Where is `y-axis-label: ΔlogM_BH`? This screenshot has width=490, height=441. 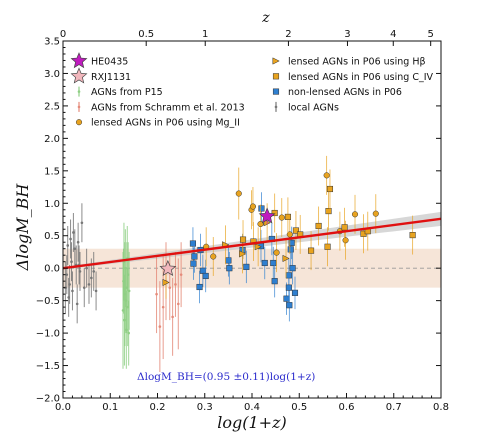
y-axis-label: ΔlogM_BH is located at coordinates (22, 227).